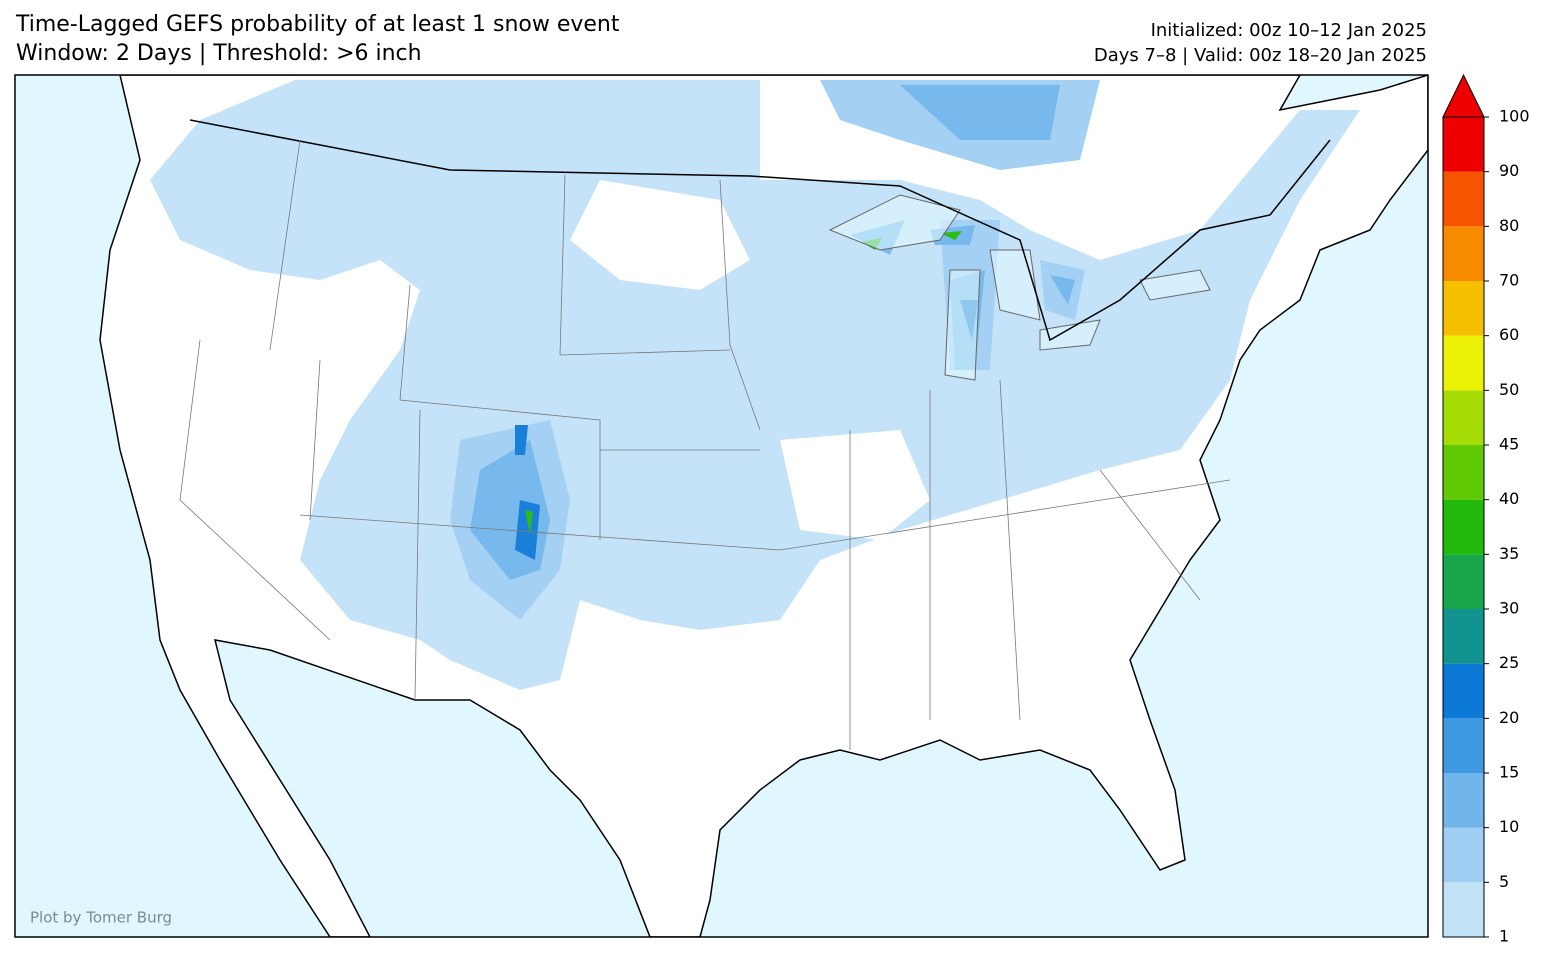 The width and height of the screenshot is (1550, 963). Describe the element at coordinates (1509, 225) in the screenshot. I see `tick-label: 80` at that location.